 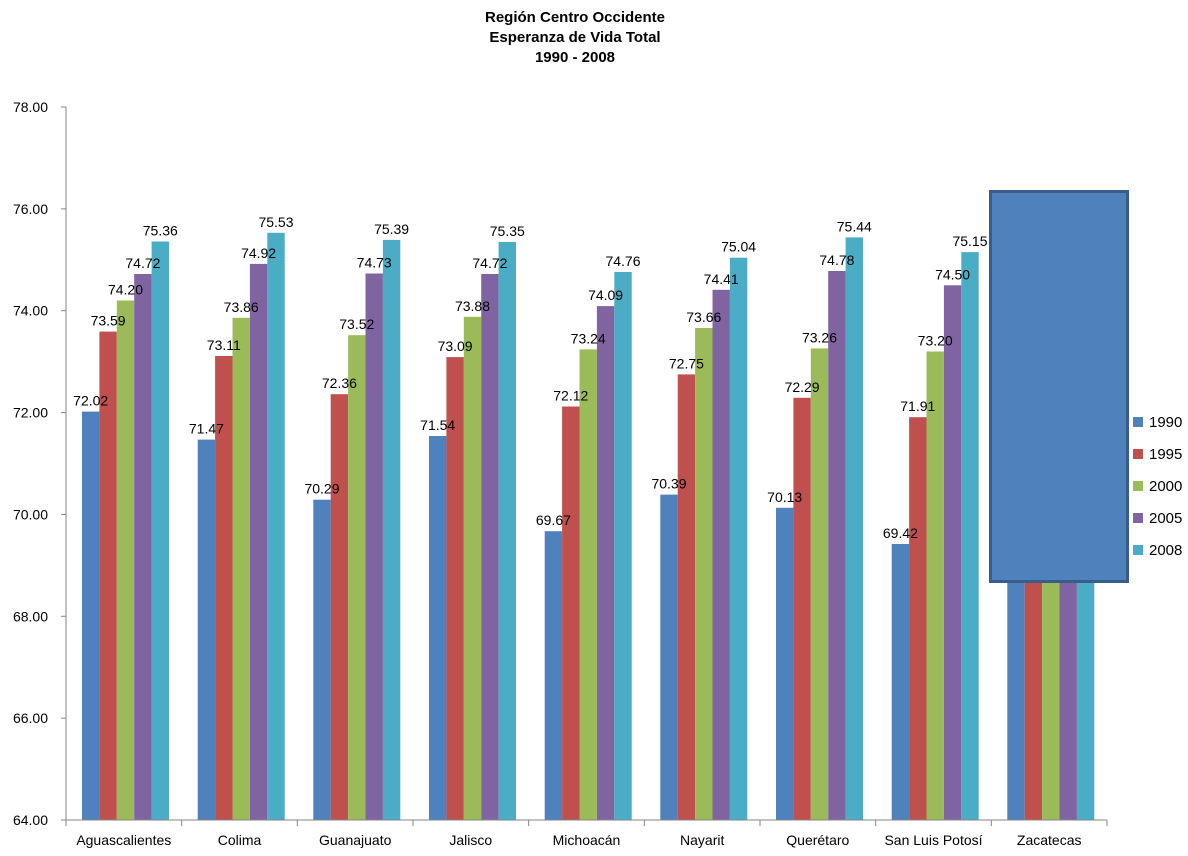 I want to click on data-label-2008-3: 75.35, so click(x=507, y=231).